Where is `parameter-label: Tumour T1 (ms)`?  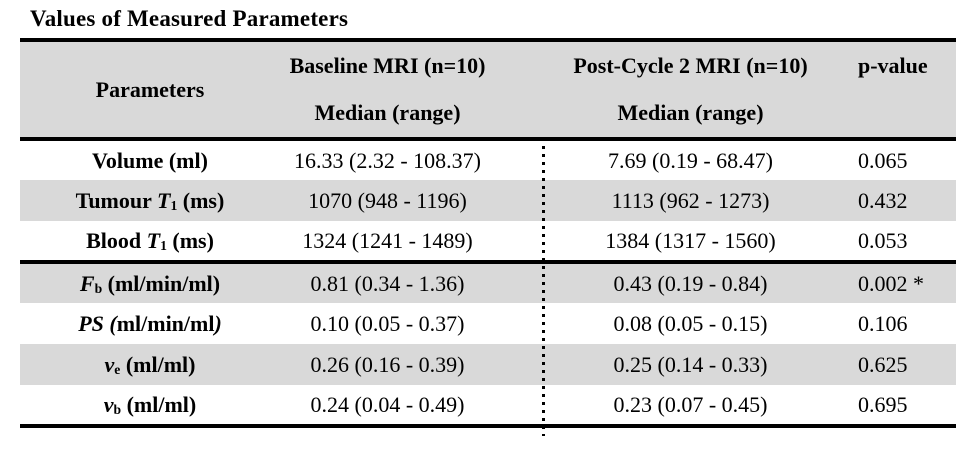
parameter-label: Tumour T1 (ms) is located at coordinates (150, 200).